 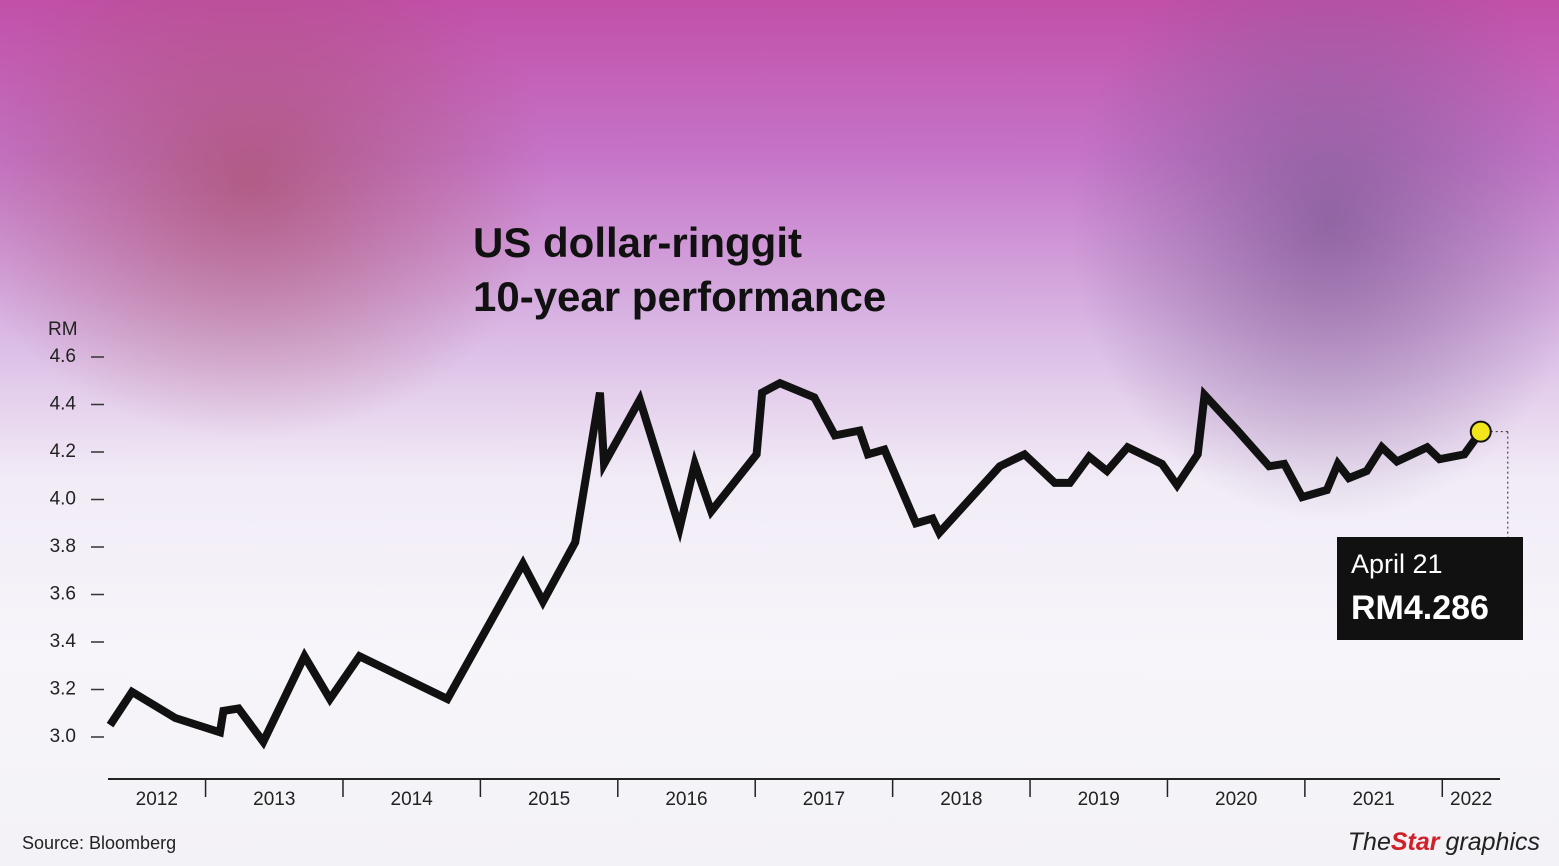 I want to click on chart-subtitle: 10-year performance, so click(x=679, y=296).